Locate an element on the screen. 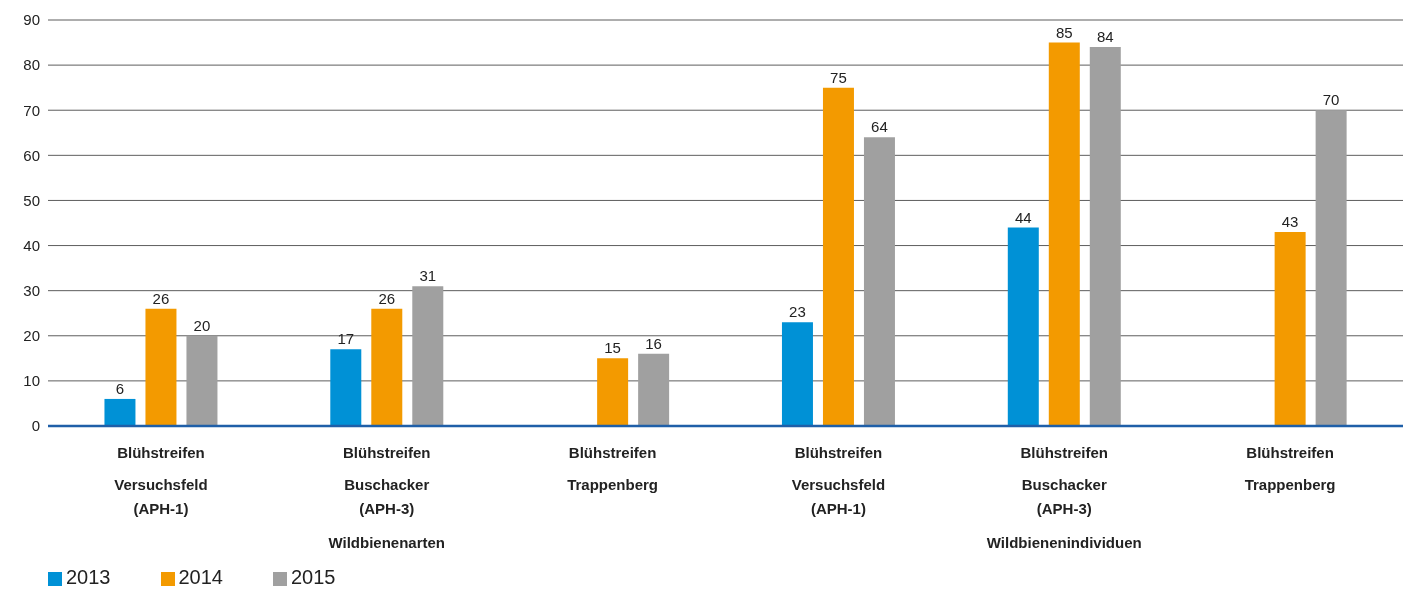 This screenshot has width=1423, height=600. y-tick-label: 10 is located at coordinates (31, 381).